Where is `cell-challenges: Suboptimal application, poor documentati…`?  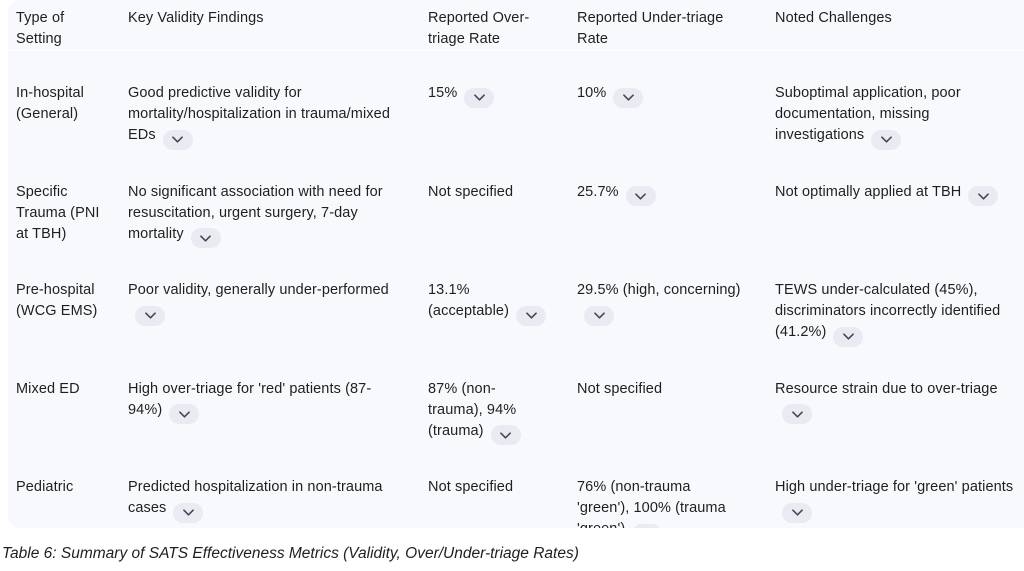 cell-challenges: Suboptimal application, poor documentati… is located at coordinates (899, 100).